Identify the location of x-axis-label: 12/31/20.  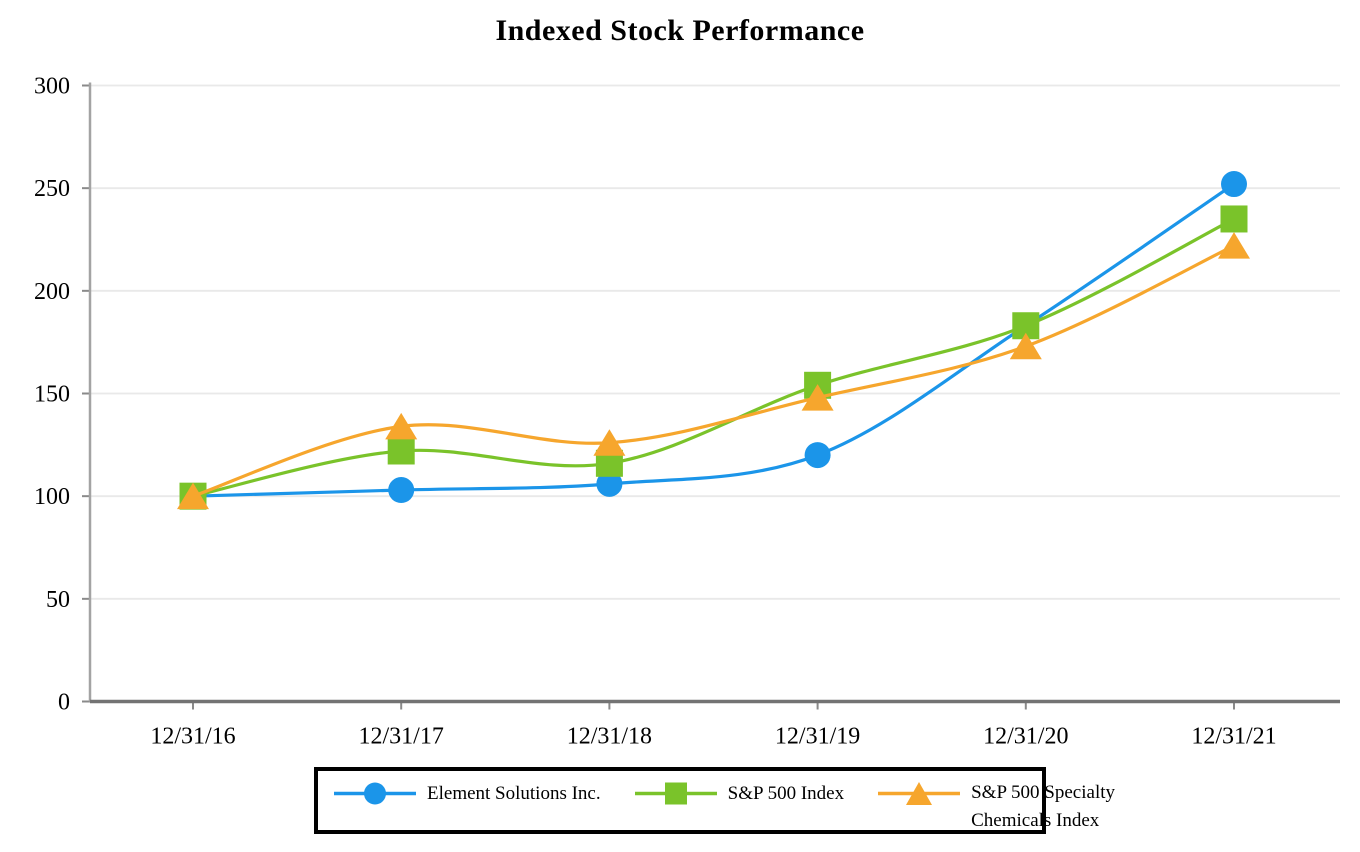
(1025, 737).